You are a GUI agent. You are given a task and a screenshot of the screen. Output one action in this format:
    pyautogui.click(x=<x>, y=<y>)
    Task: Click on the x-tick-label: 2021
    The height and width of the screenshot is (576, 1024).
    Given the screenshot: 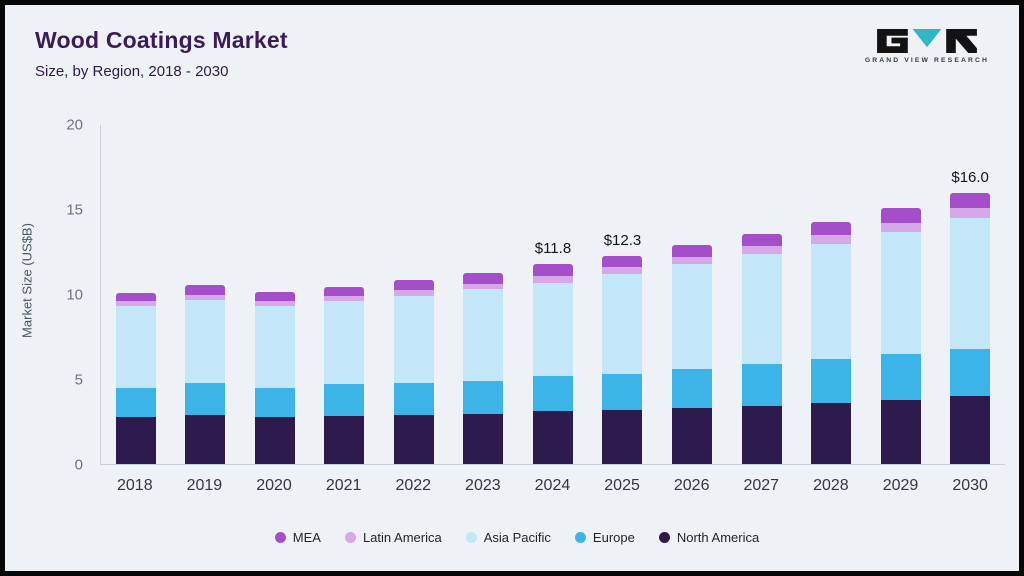 What is the action you would take?
    pyautogui.click(x=343, y=485)
    